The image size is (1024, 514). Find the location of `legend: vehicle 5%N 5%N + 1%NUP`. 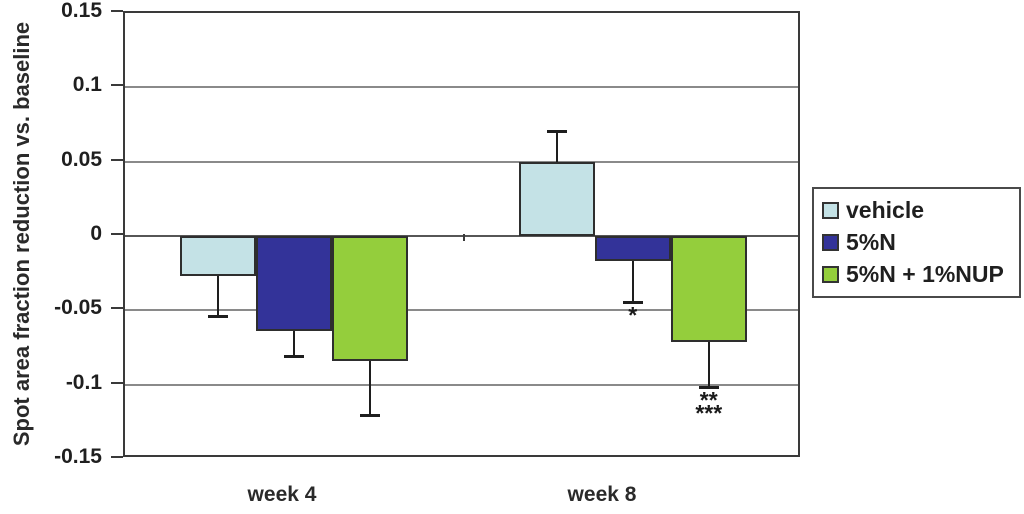

legend: vehicle 5%N 5%N + 1%NUP is located at coordinates (916, 242).